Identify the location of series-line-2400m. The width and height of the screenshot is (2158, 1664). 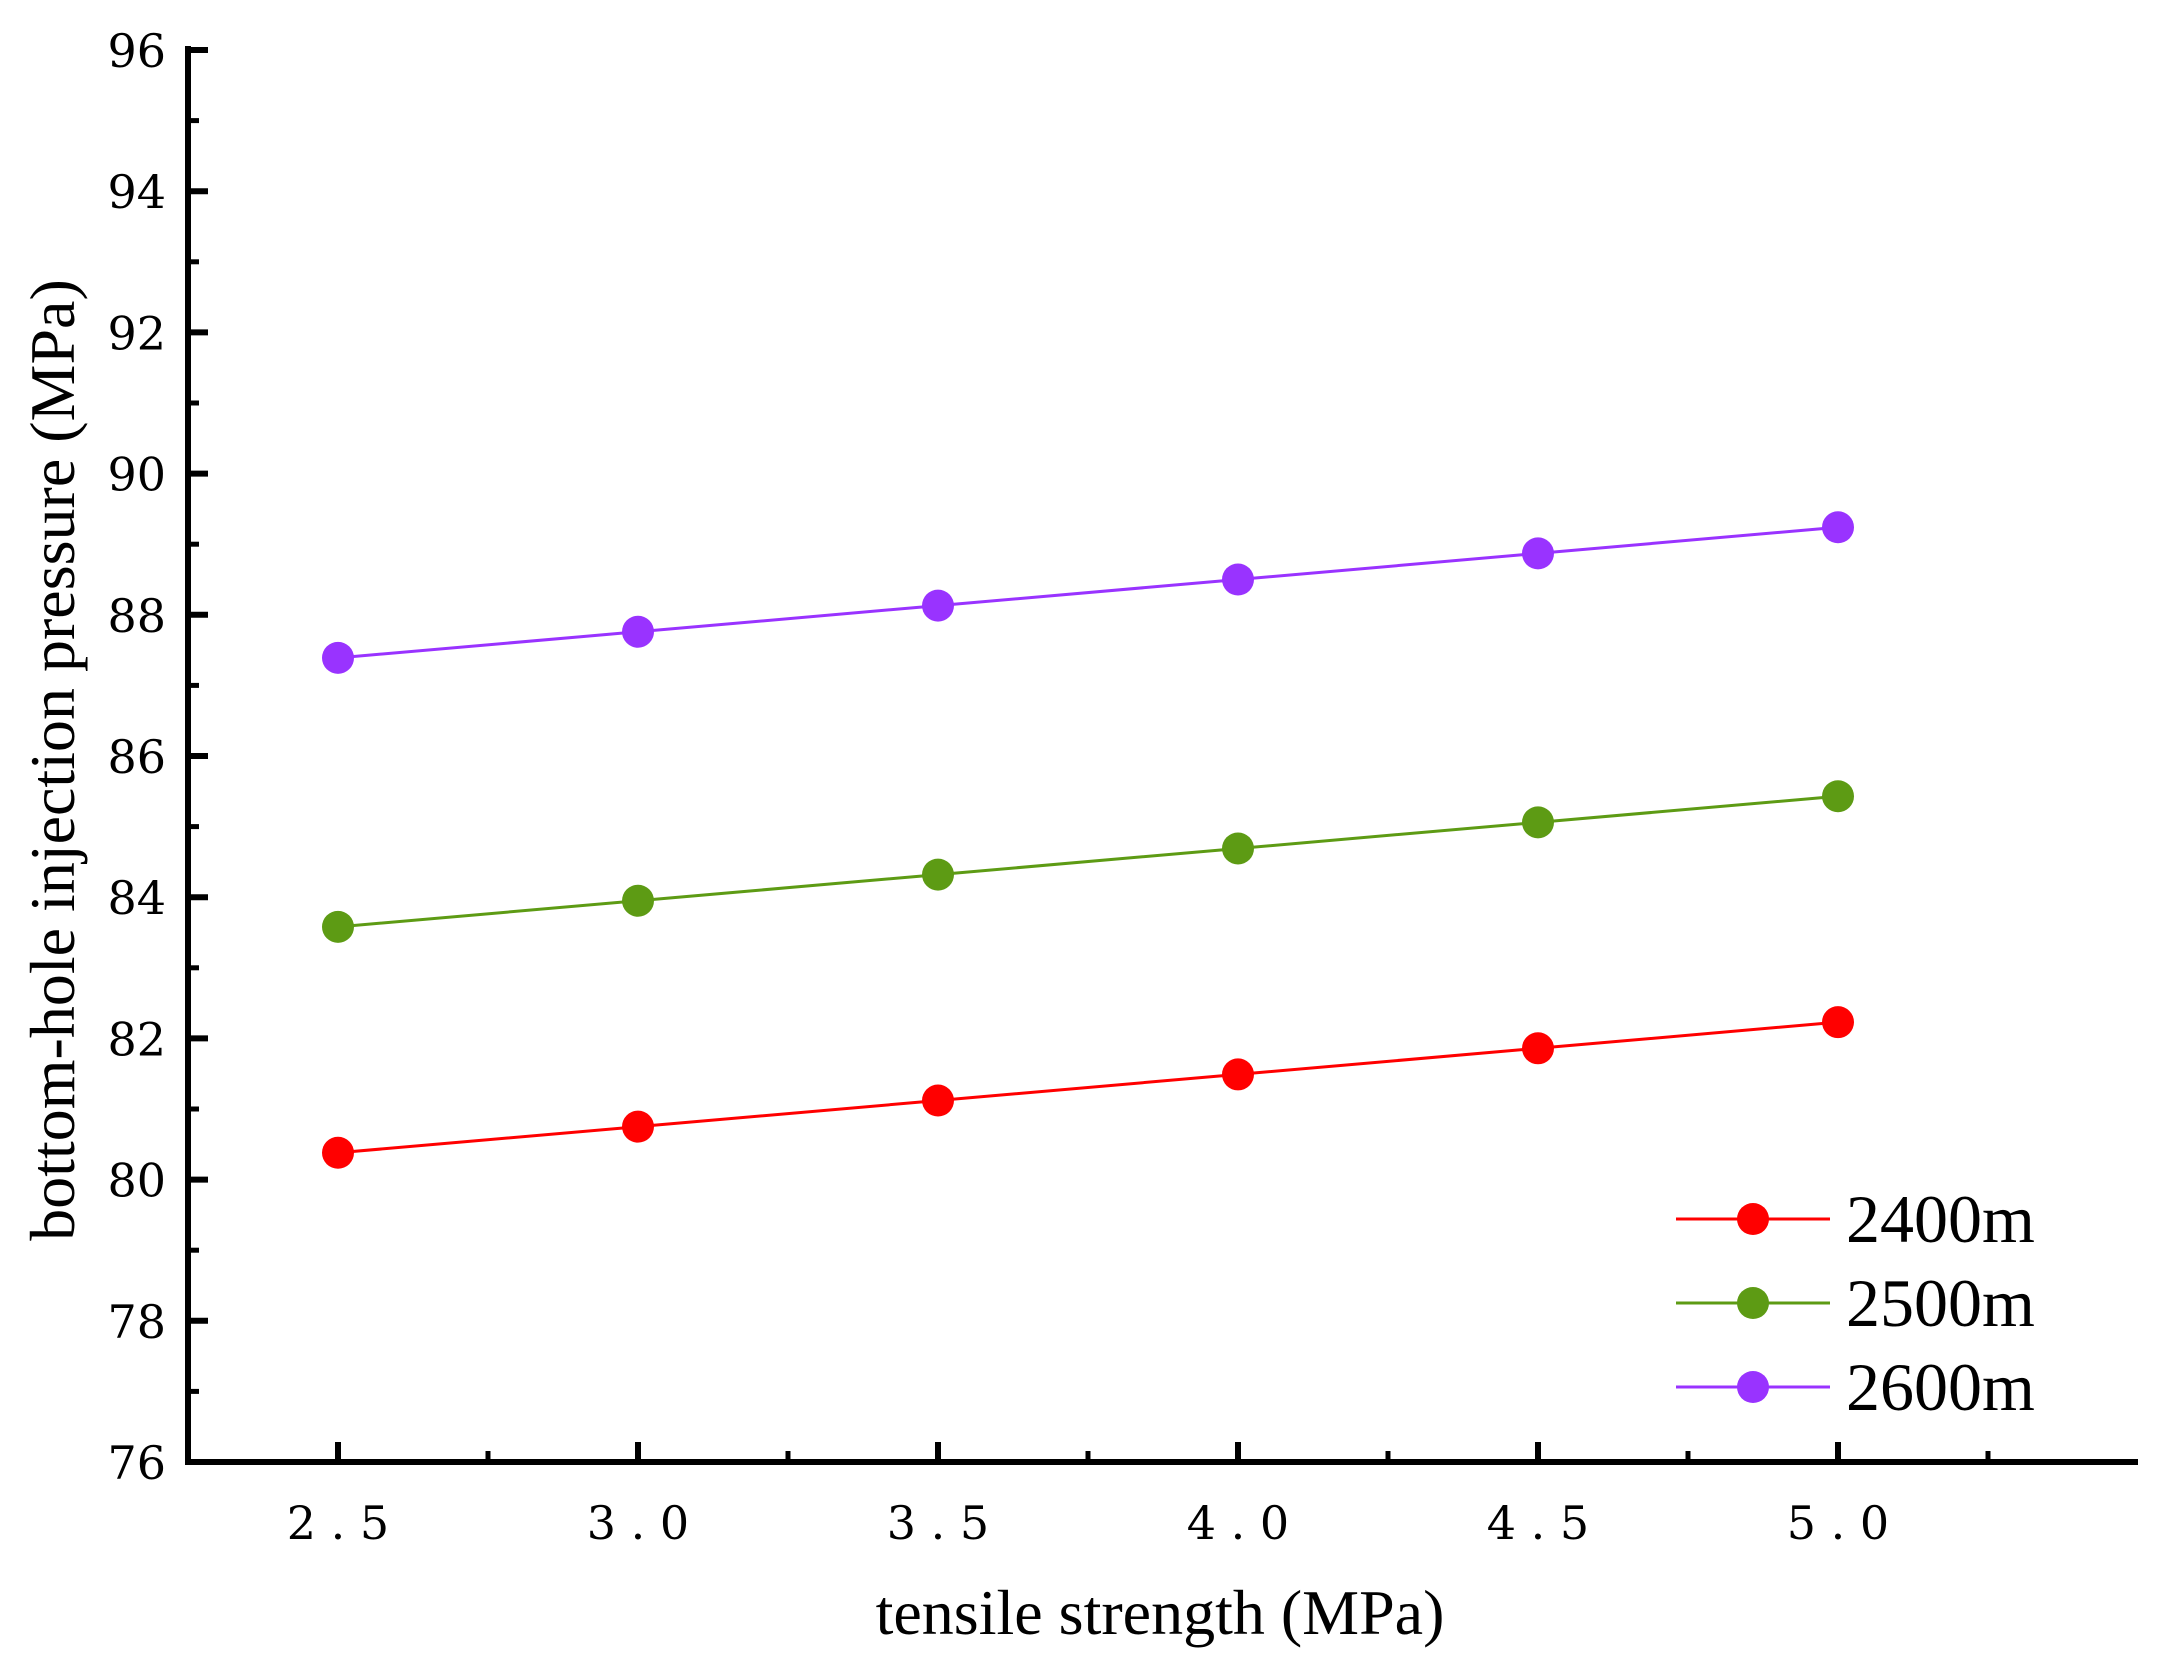
(1088, 1087).